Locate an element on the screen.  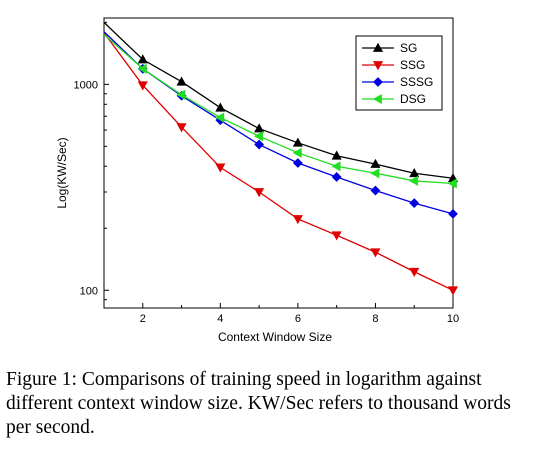
y-tick-label: 100 is located at coordinates (89, 291).